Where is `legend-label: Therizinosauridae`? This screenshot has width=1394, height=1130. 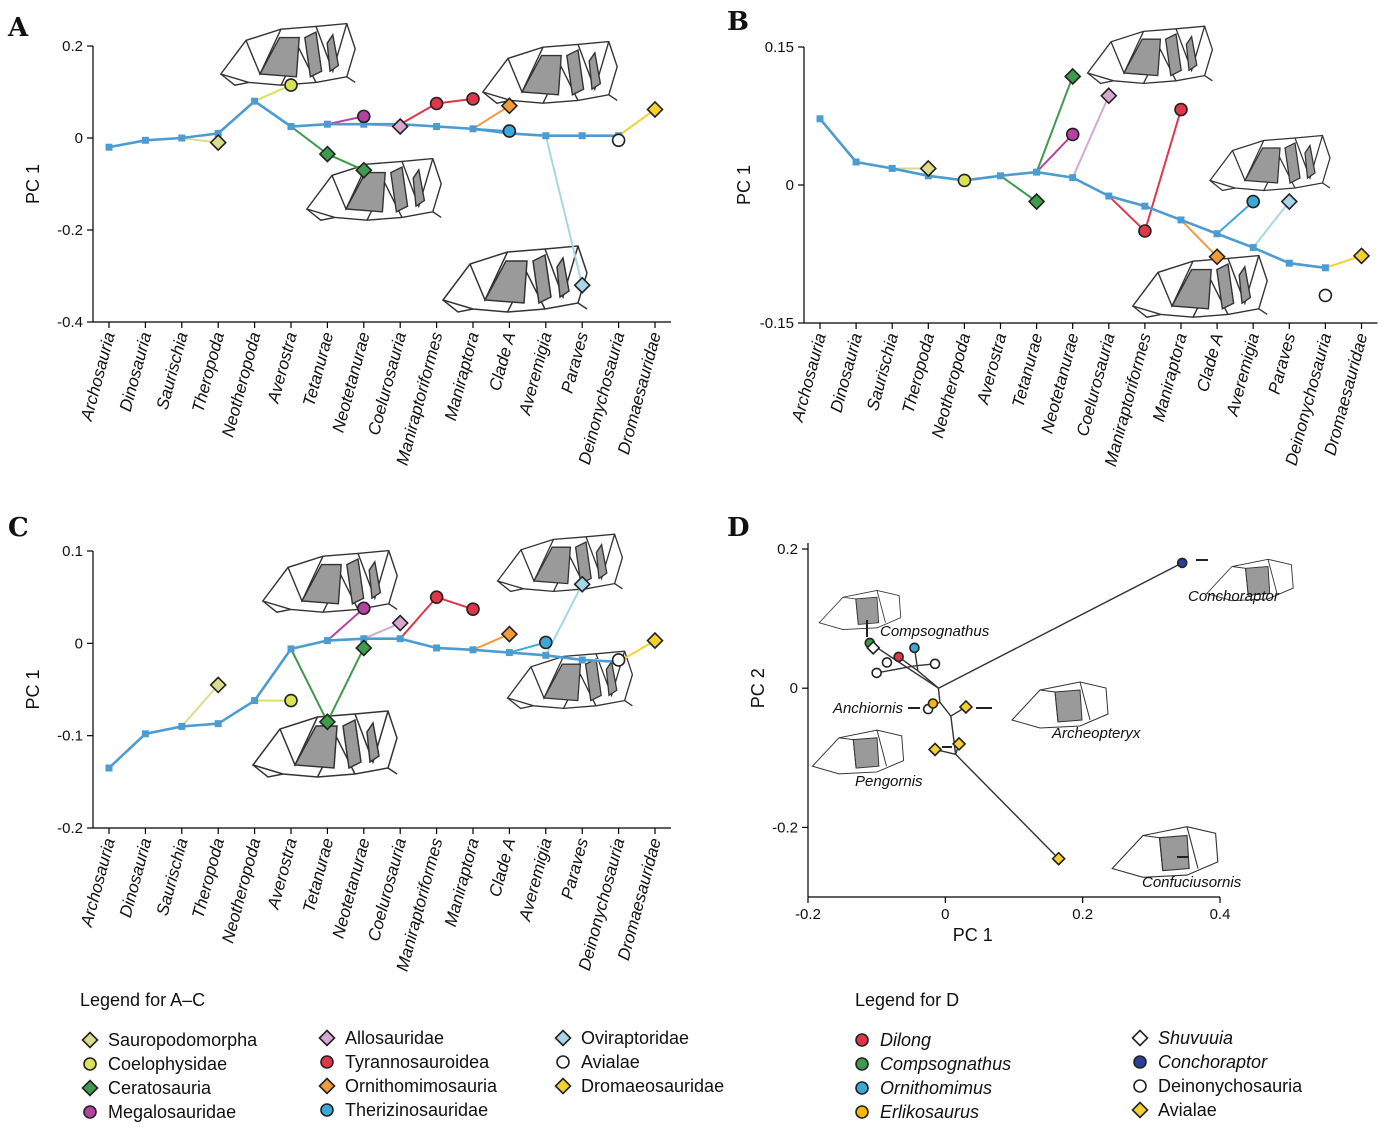
legend-label: Therizinosauridae is located at coordinates (416, 1110).